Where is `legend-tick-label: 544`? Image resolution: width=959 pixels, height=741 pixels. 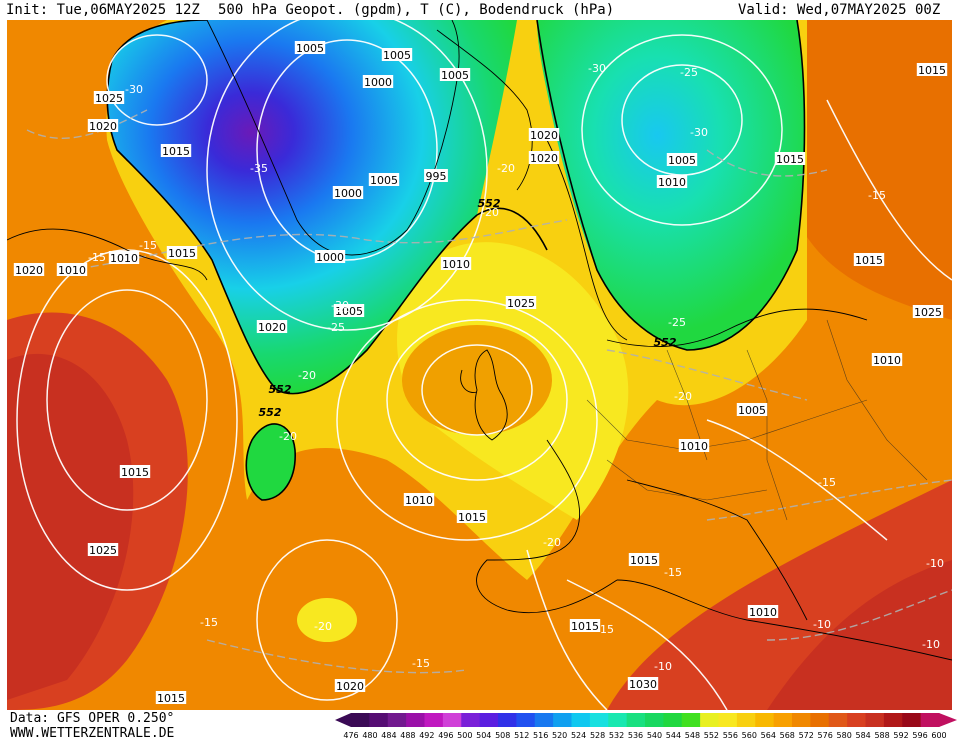 legend-tick-label: 544 is located at coordinates (673, 735).